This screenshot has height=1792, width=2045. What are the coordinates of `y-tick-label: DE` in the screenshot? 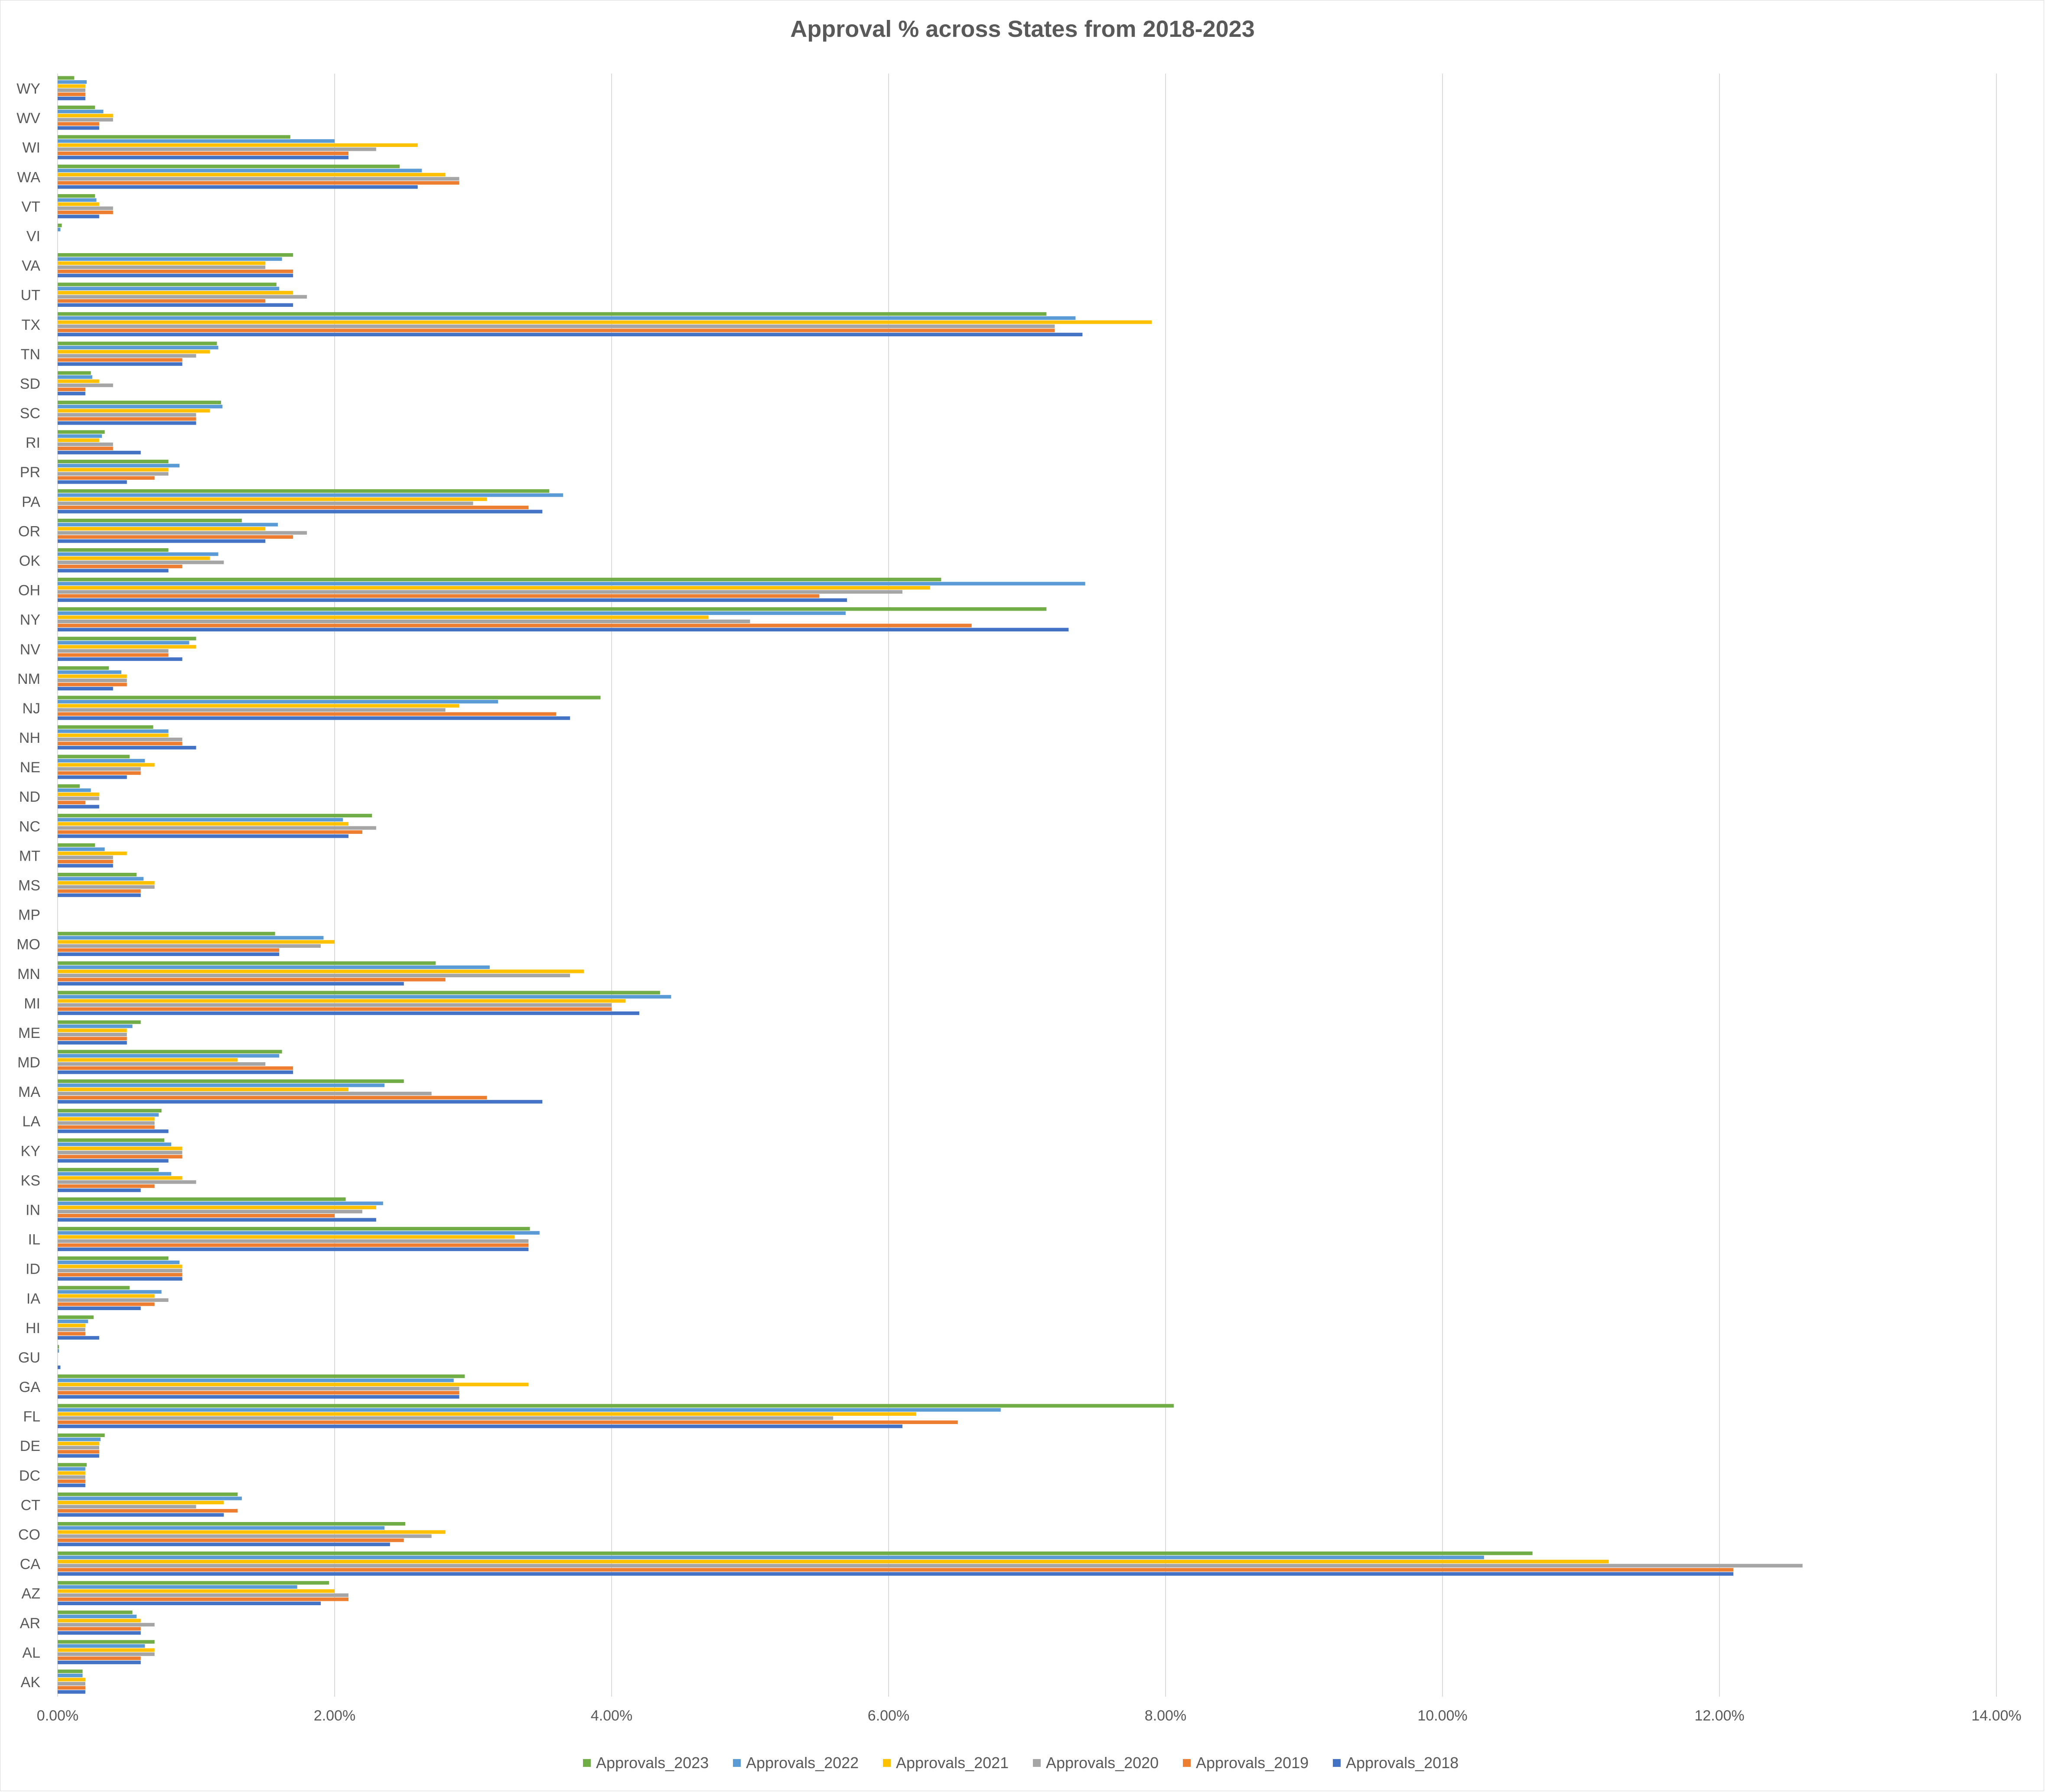 It's located at (30, 1446).